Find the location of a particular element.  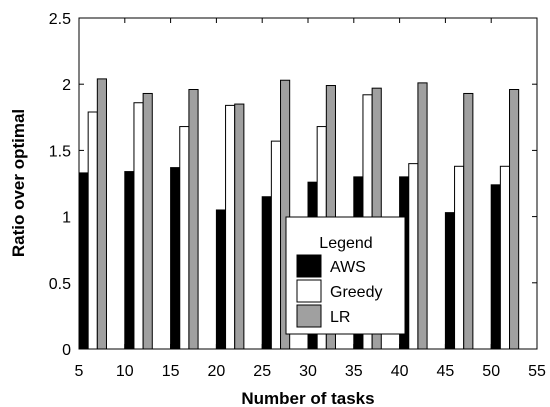

x-tick-label-40: 40 is located at coordinates (400, 371).